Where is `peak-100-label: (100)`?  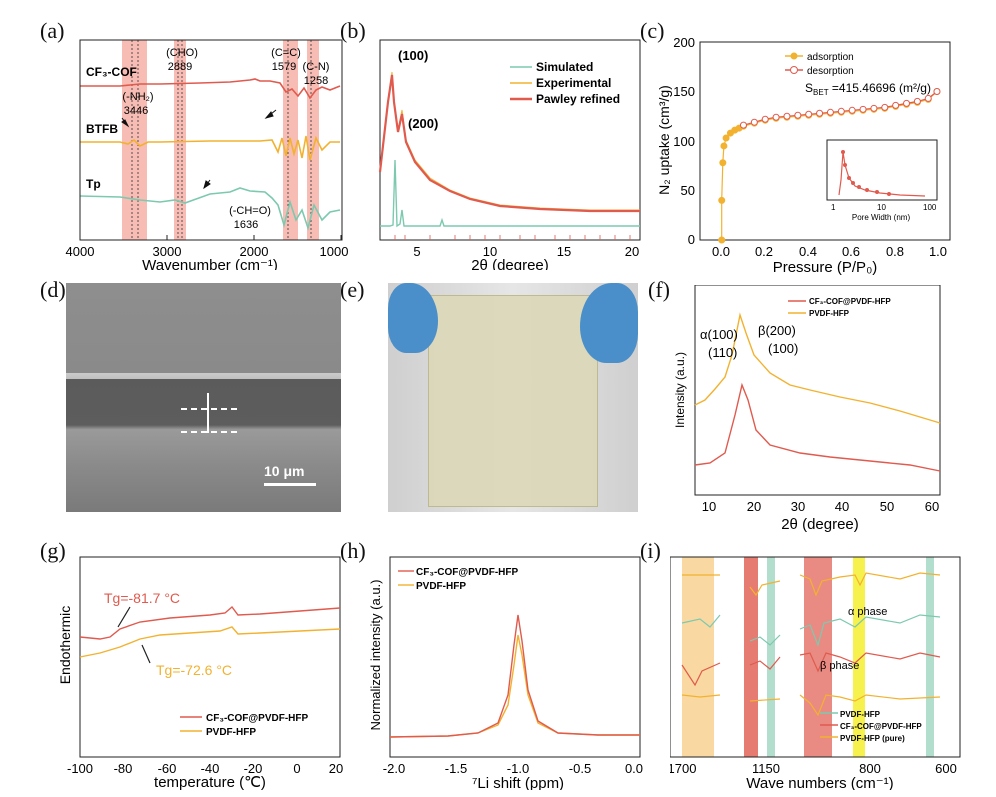 peak-100-label: (100) is located at coordinates (413, 55).